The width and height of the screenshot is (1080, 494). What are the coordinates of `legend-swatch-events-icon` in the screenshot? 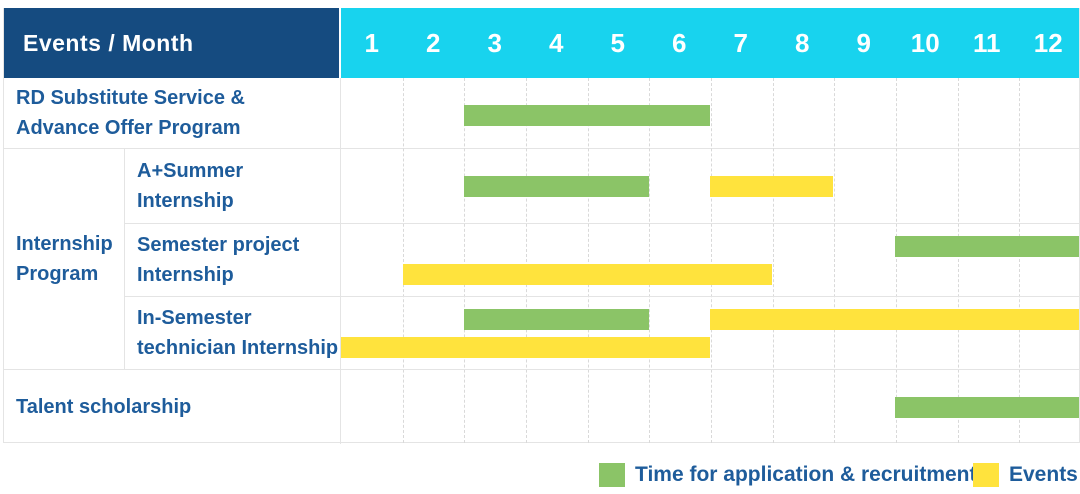 It's located at (986, 475).